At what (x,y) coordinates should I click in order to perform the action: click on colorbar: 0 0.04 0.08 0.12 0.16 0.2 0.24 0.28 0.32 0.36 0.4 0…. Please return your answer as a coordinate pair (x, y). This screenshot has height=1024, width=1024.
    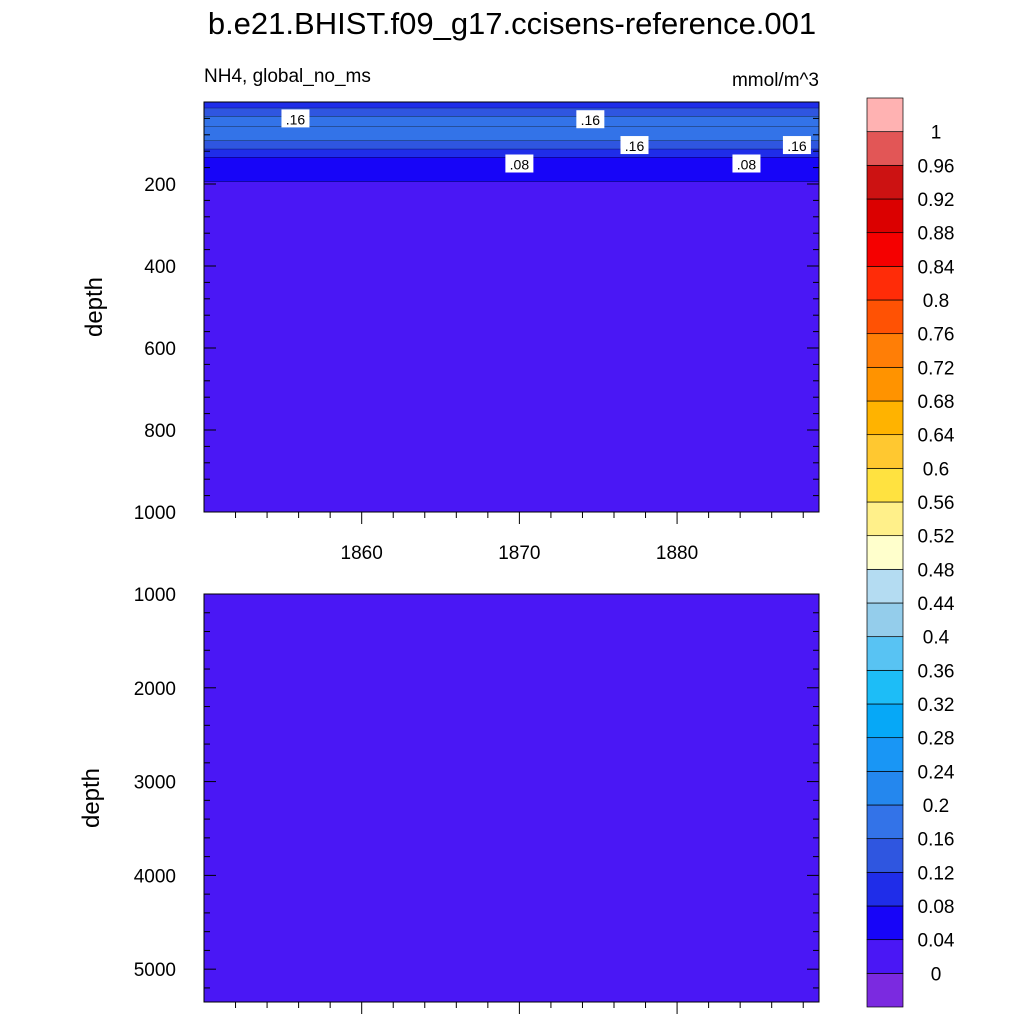
    Looking at the image, I should click on (910, 552).